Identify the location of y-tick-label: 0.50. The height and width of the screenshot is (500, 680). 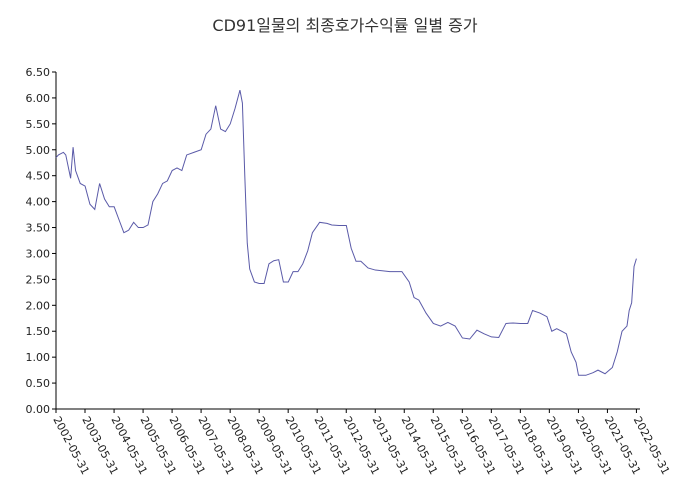
(38, 383).